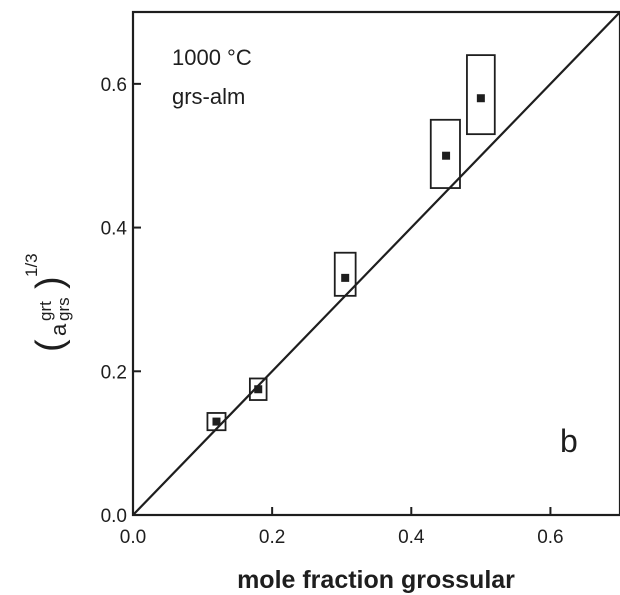 The height and width of the screenshot is (595, 620). Describe the element at coordinates (212, 57) in the screenshot. I see `annotation-temperature: 1000 °C` at that location.